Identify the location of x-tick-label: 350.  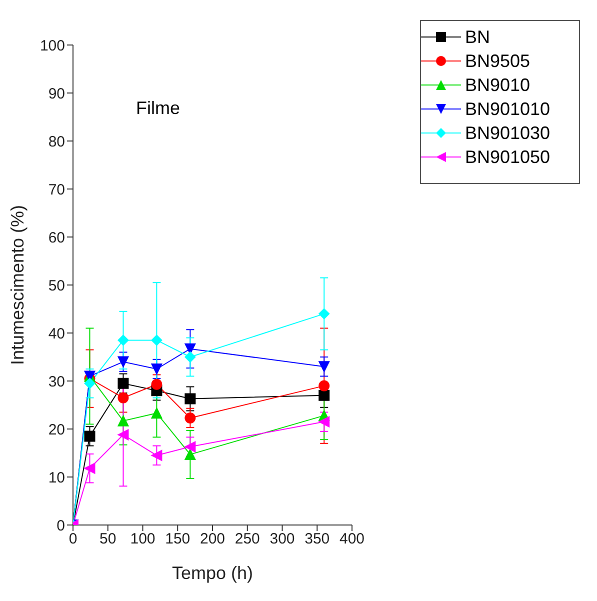
(317, 539).